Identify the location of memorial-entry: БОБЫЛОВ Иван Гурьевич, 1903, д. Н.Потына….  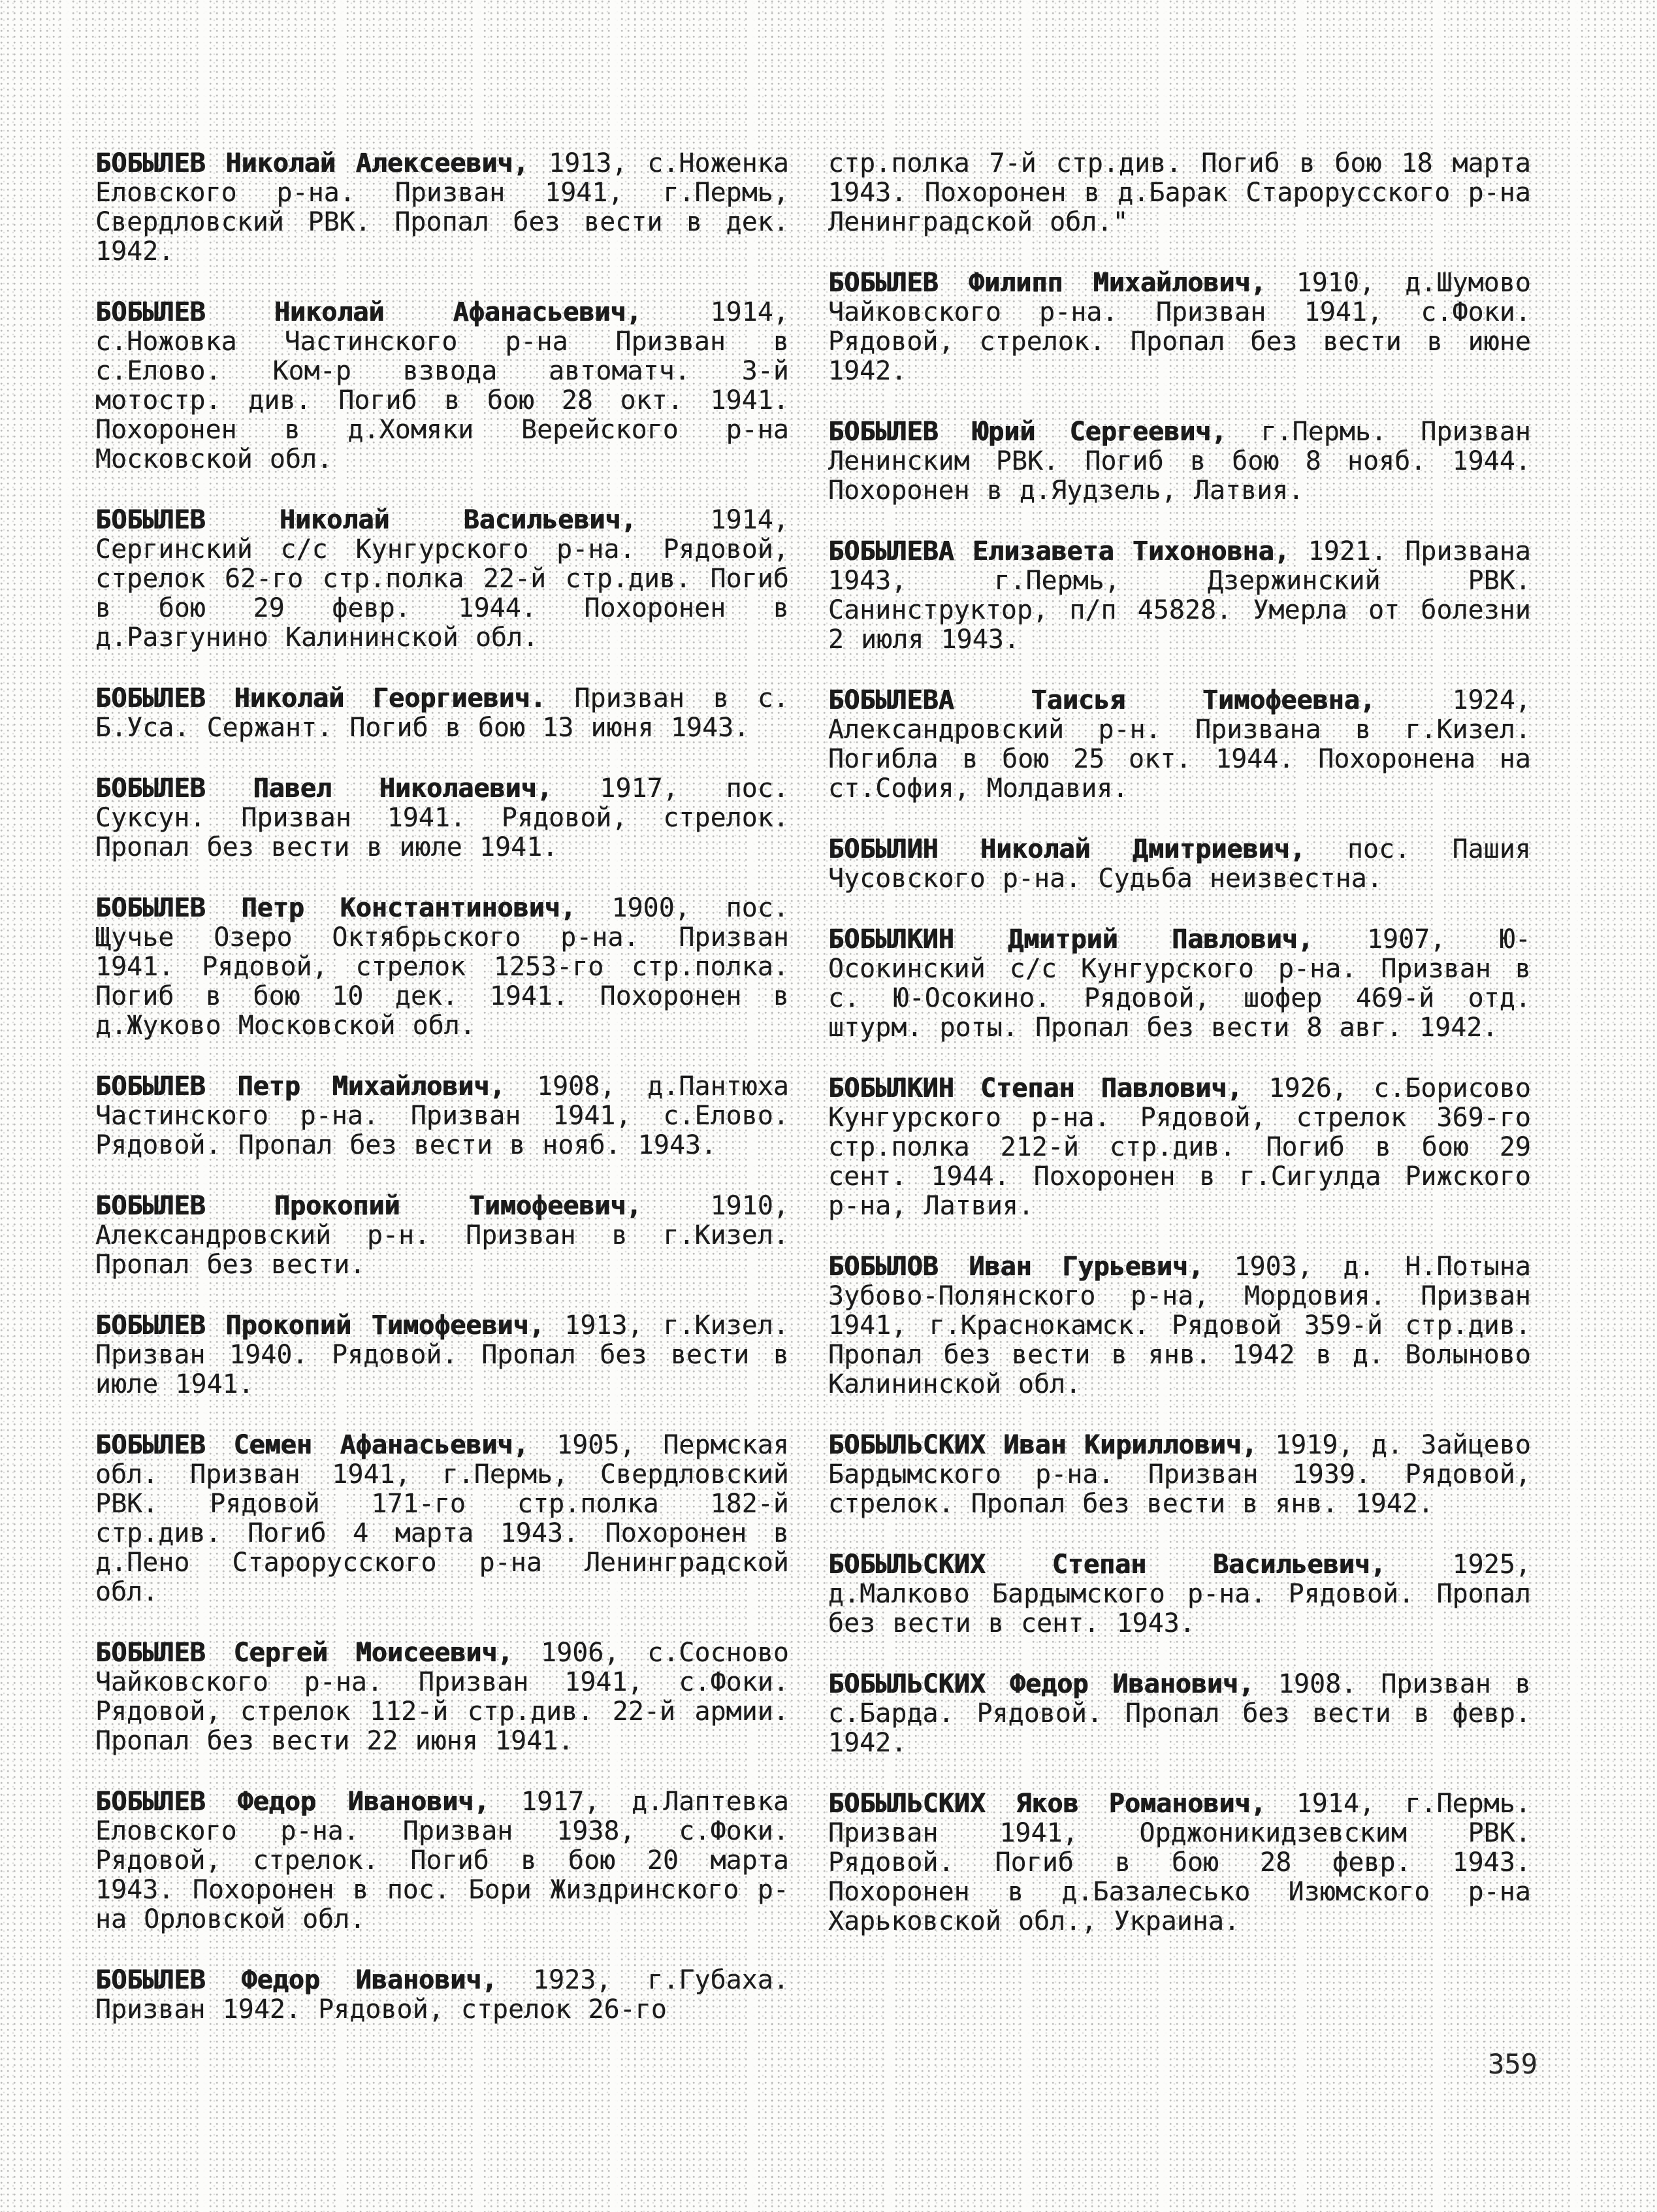
(1179, 1325).